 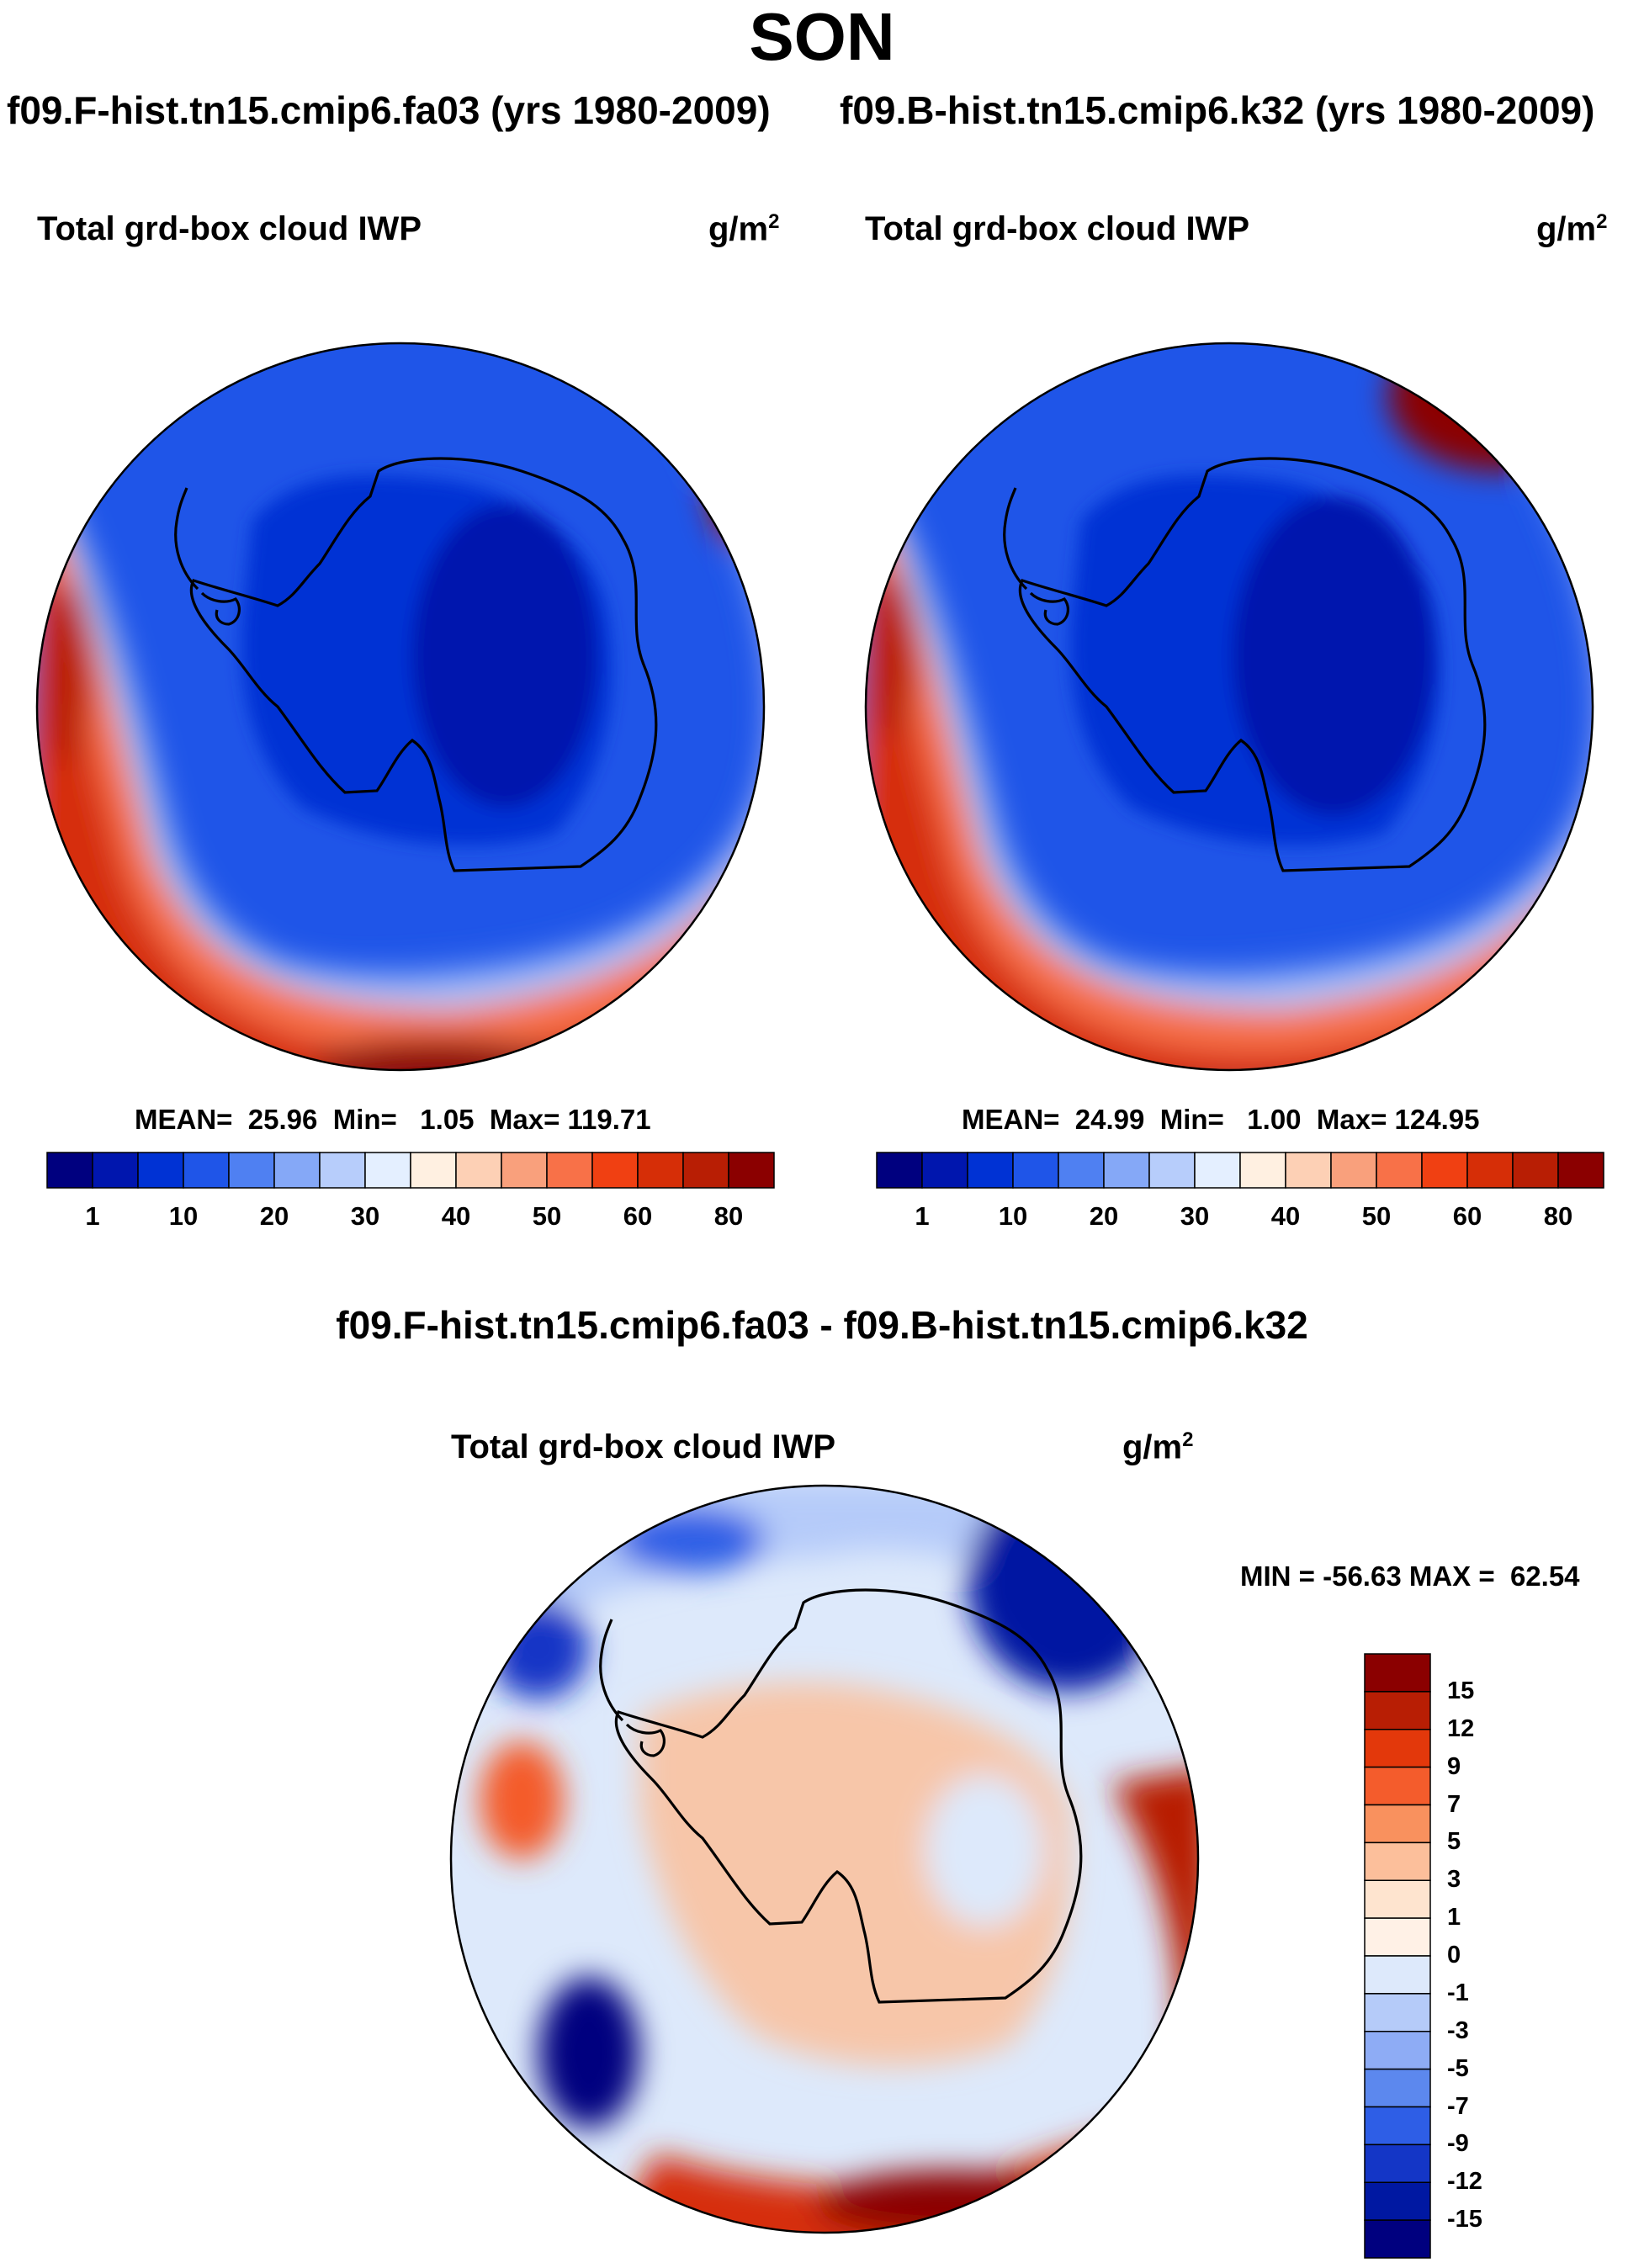 What do you see at coordinates (229, 229) in the screenshot?
I see `left-variable-label: Total grd-box cloud IWP` at bounding box center [229, 229].